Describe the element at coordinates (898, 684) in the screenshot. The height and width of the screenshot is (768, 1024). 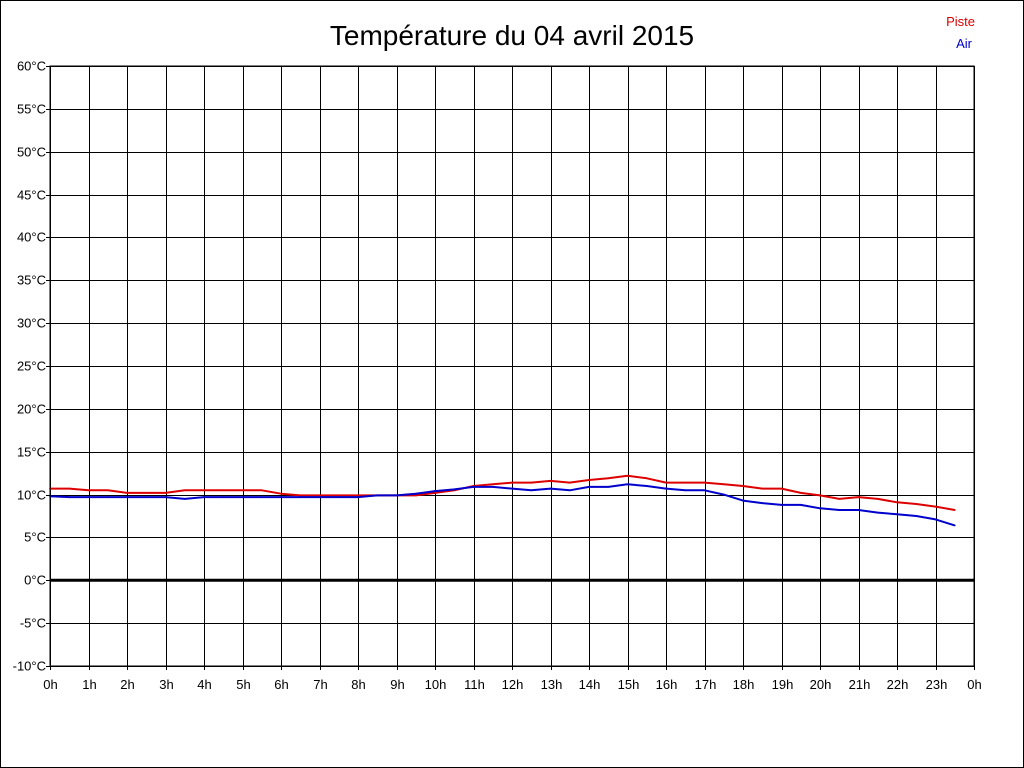
I see `x-tick-label: 22h` at that location.